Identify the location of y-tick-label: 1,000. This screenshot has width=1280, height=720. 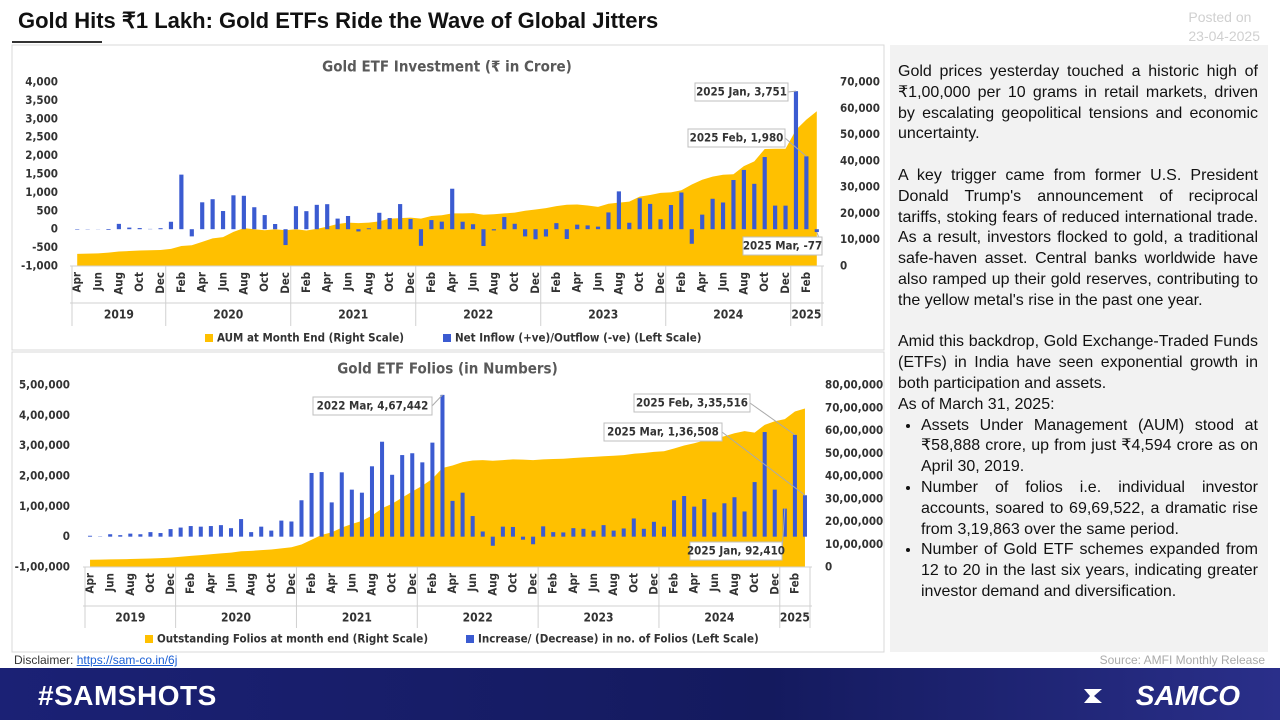
(41, 192).